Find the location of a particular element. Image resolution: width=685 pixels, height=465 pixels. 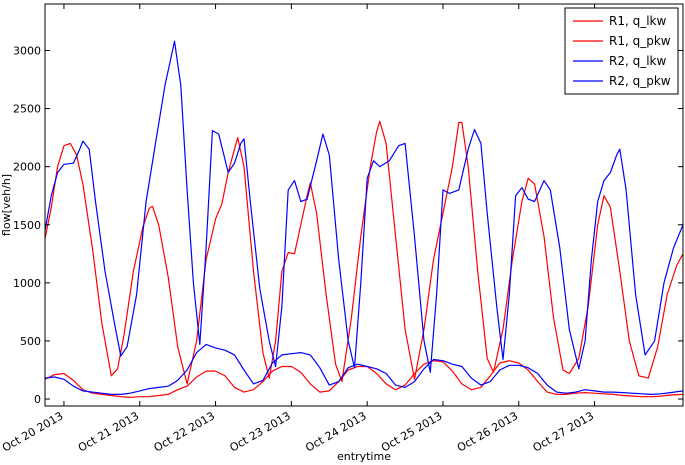

legend-label: R1, q_lkw is located at coordinates (638, 21).